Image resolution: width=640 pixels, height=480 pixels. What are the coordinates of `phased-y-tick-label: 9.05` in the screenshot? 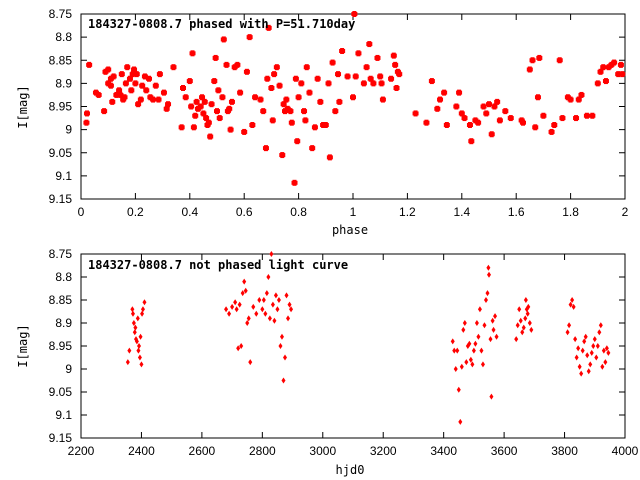 It's located at (61, 153).